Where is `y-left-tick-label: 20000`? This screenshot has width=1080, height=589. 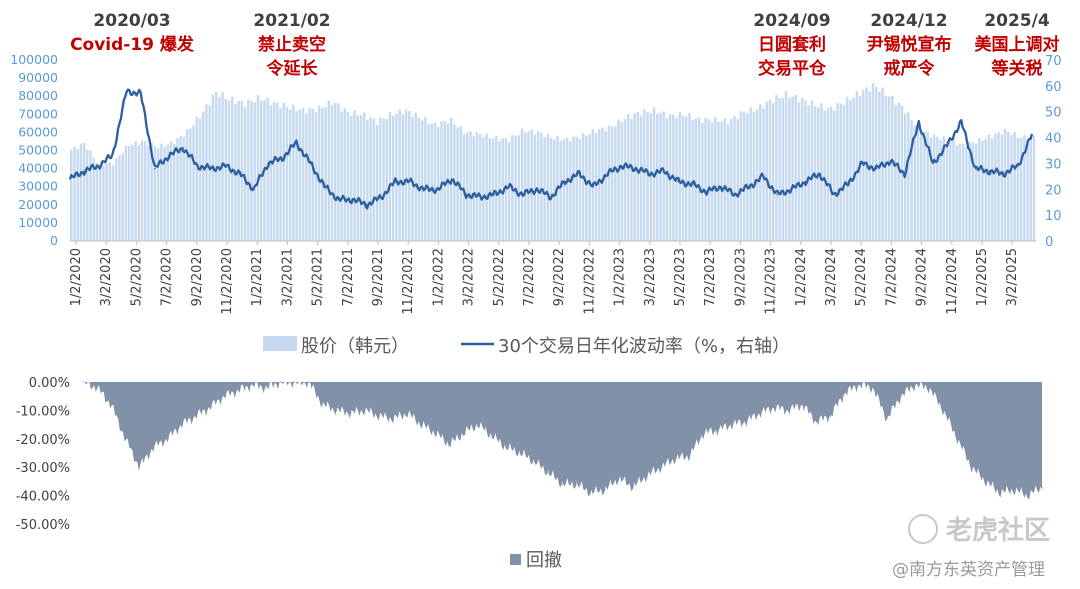 y-left-tick-label: 20000 is located at coordinates (38, 204).